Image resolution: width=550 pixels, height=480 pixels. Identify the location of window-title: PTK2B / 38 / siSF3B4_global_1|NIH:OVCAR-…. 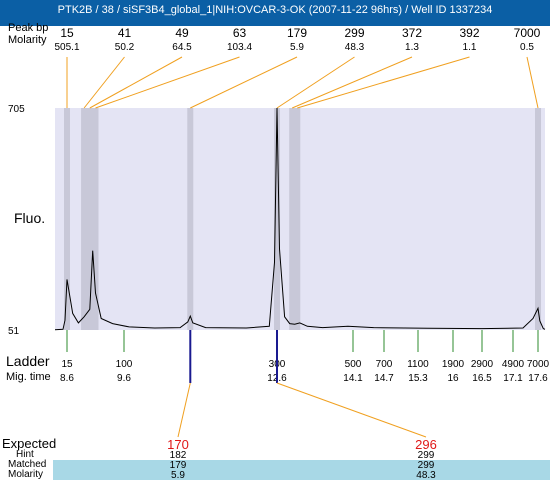
(275, 10).